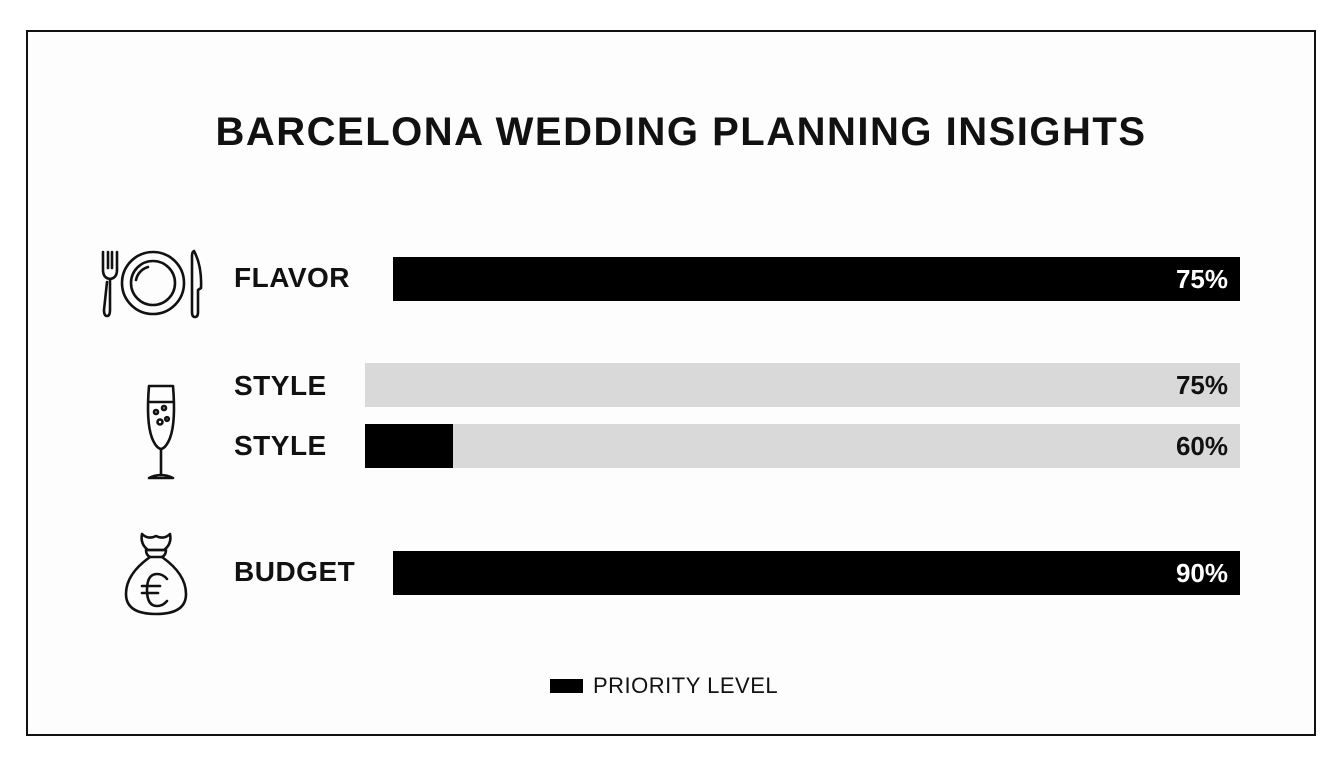 The height and width of the screenshot is (768, 1344). What do you see at coordinates (156, 574) in the screenshot?
I see `money-bag-euro-icon` at bounding box center [156, 574].